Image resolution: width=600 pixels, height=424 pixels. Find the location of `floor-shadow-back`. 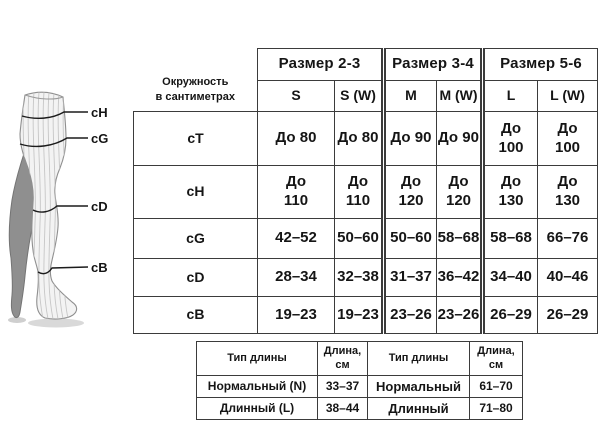

floor-shadow-back is located at coordinates (17, 320).